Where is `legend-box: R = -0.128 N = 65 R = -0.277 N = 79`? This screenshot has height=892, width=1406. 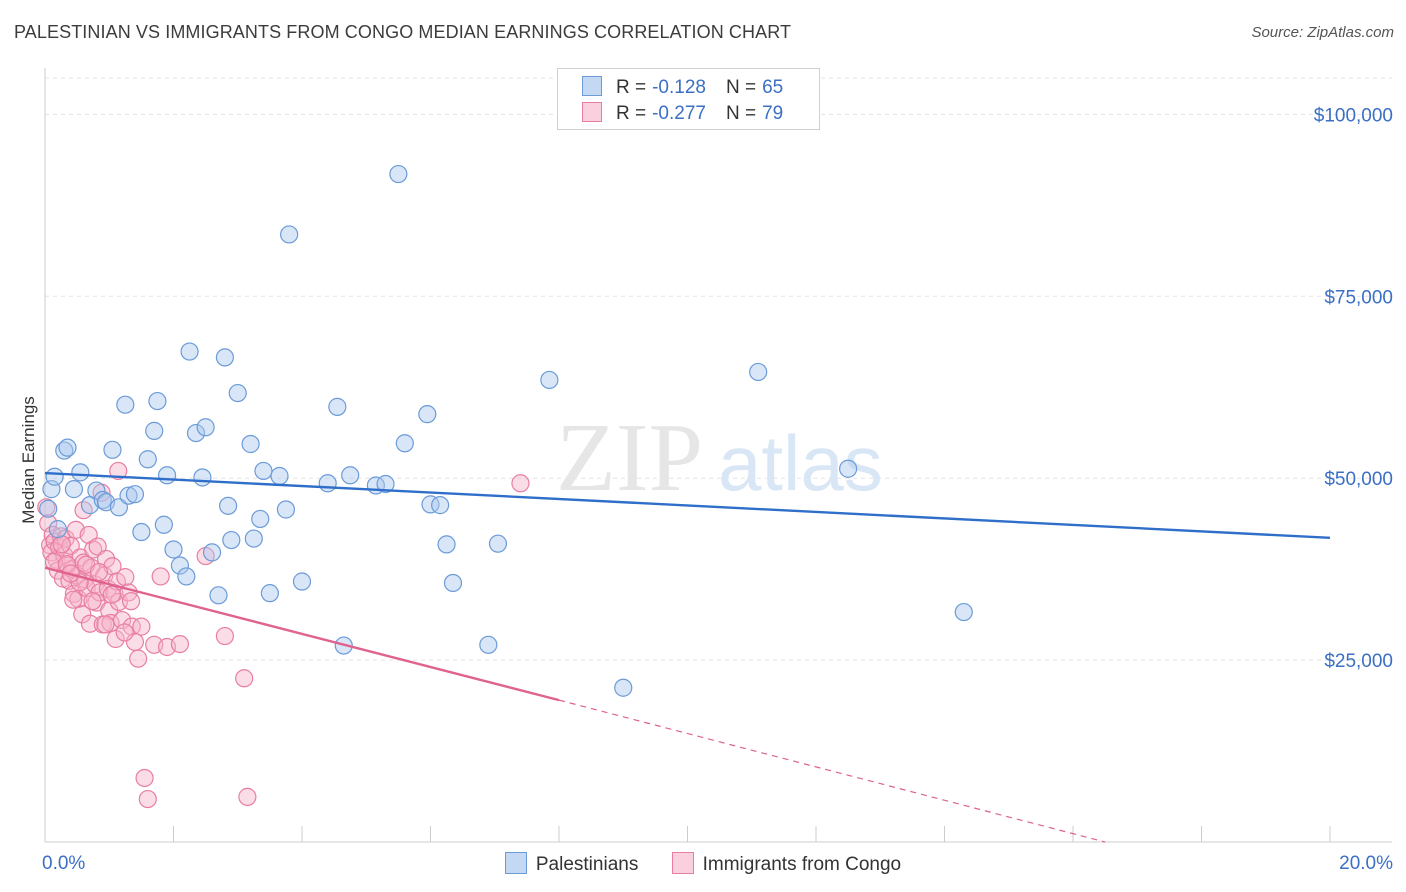
legend-box: R = -0.128 N = 65 R = -0.277 N = 79 is located at coordinates (688, 99).